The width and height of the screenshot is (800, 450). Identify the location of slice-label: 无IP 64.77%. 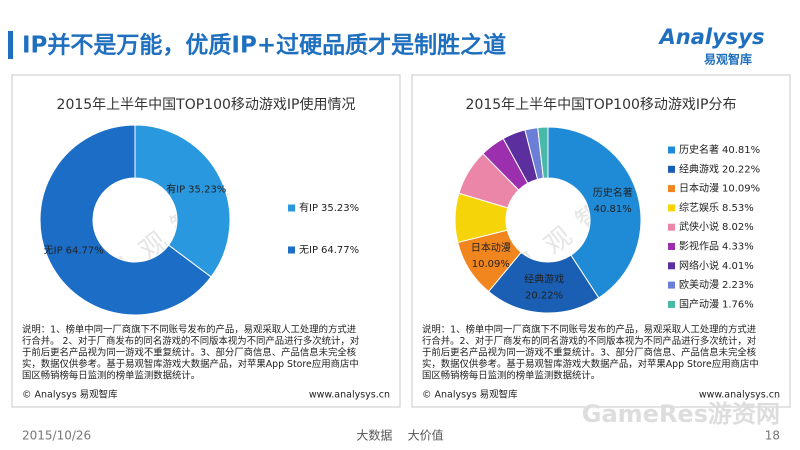
(74, 251).